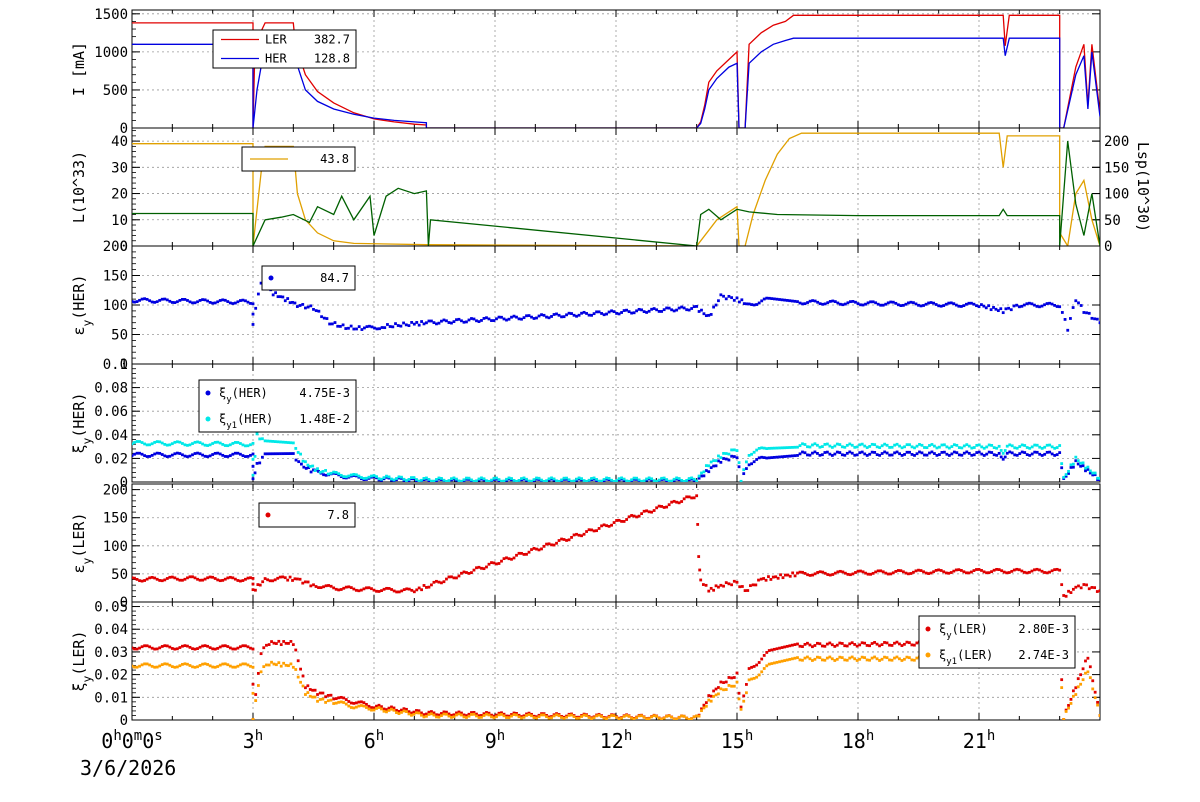 This screenshot has height=802, width=1200. What do you see at coordinates (115, 491) in the screenshot?
I see `y-tick-label: 200` at bounding box center [115, 491].